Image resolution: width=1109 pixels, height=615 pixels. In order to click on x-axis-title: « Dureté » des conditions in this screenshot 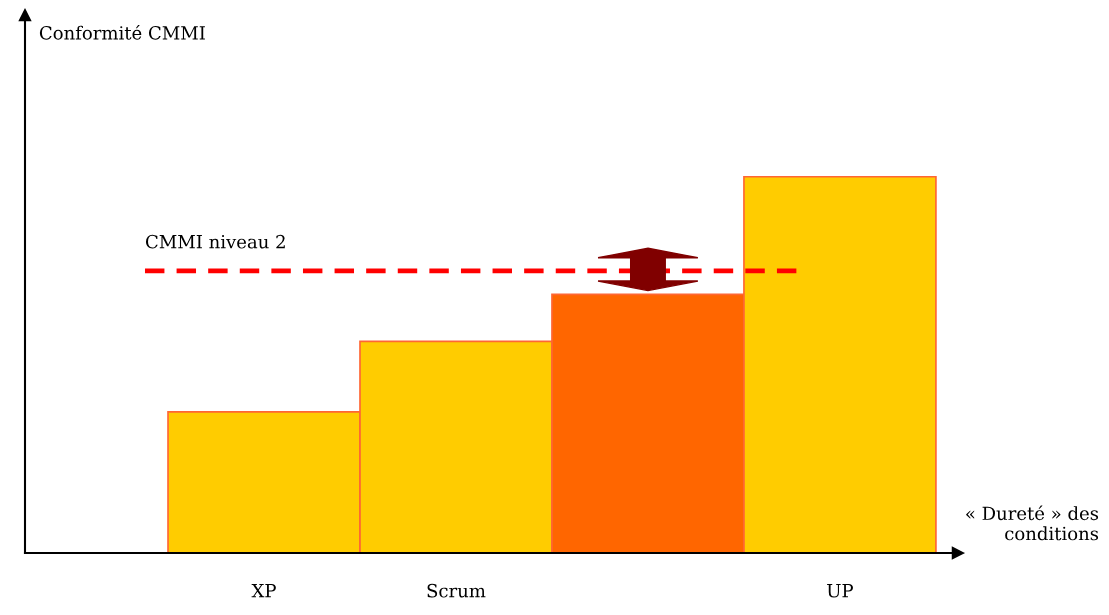, I will do `click(1032, 523)`.